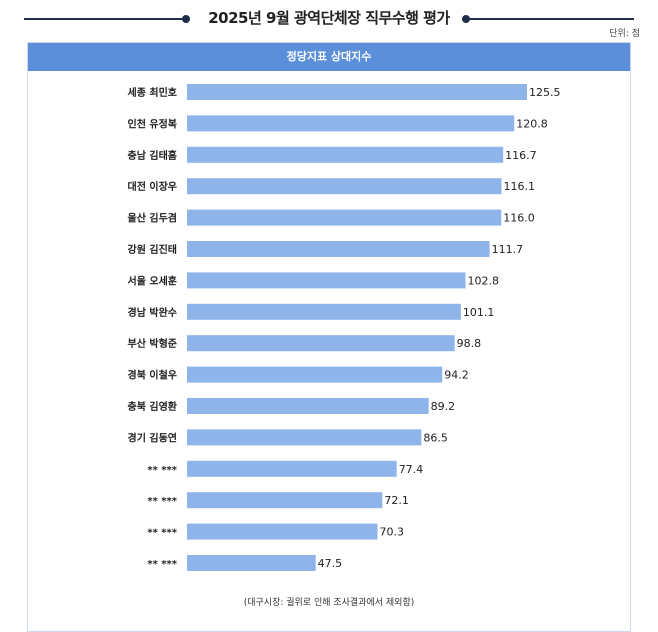  What do you see at coordinates (152, 280) in the screenshot?
I see `category-label: 서울 오세훈` at bounding box center [152, 280].